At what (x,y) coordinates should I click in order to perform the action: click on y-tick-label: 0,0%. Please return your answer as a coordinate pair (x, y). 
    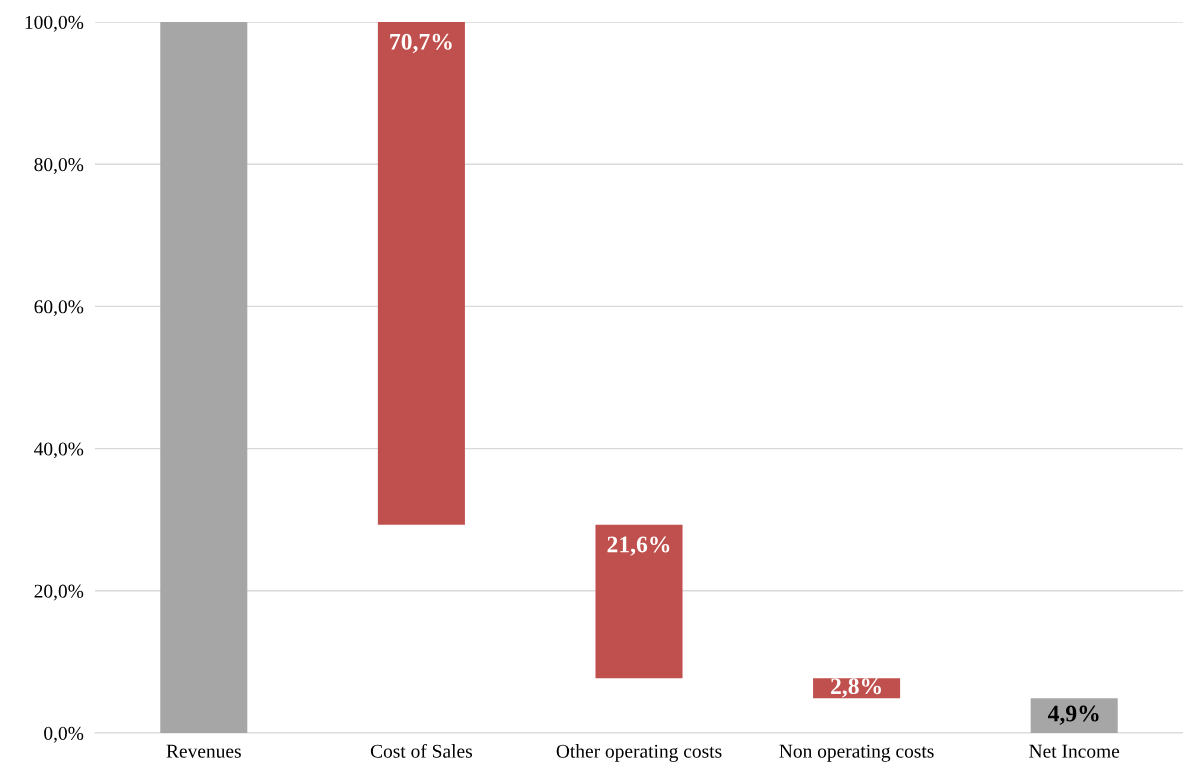
    Looking at the image, I should click on (64, 734).